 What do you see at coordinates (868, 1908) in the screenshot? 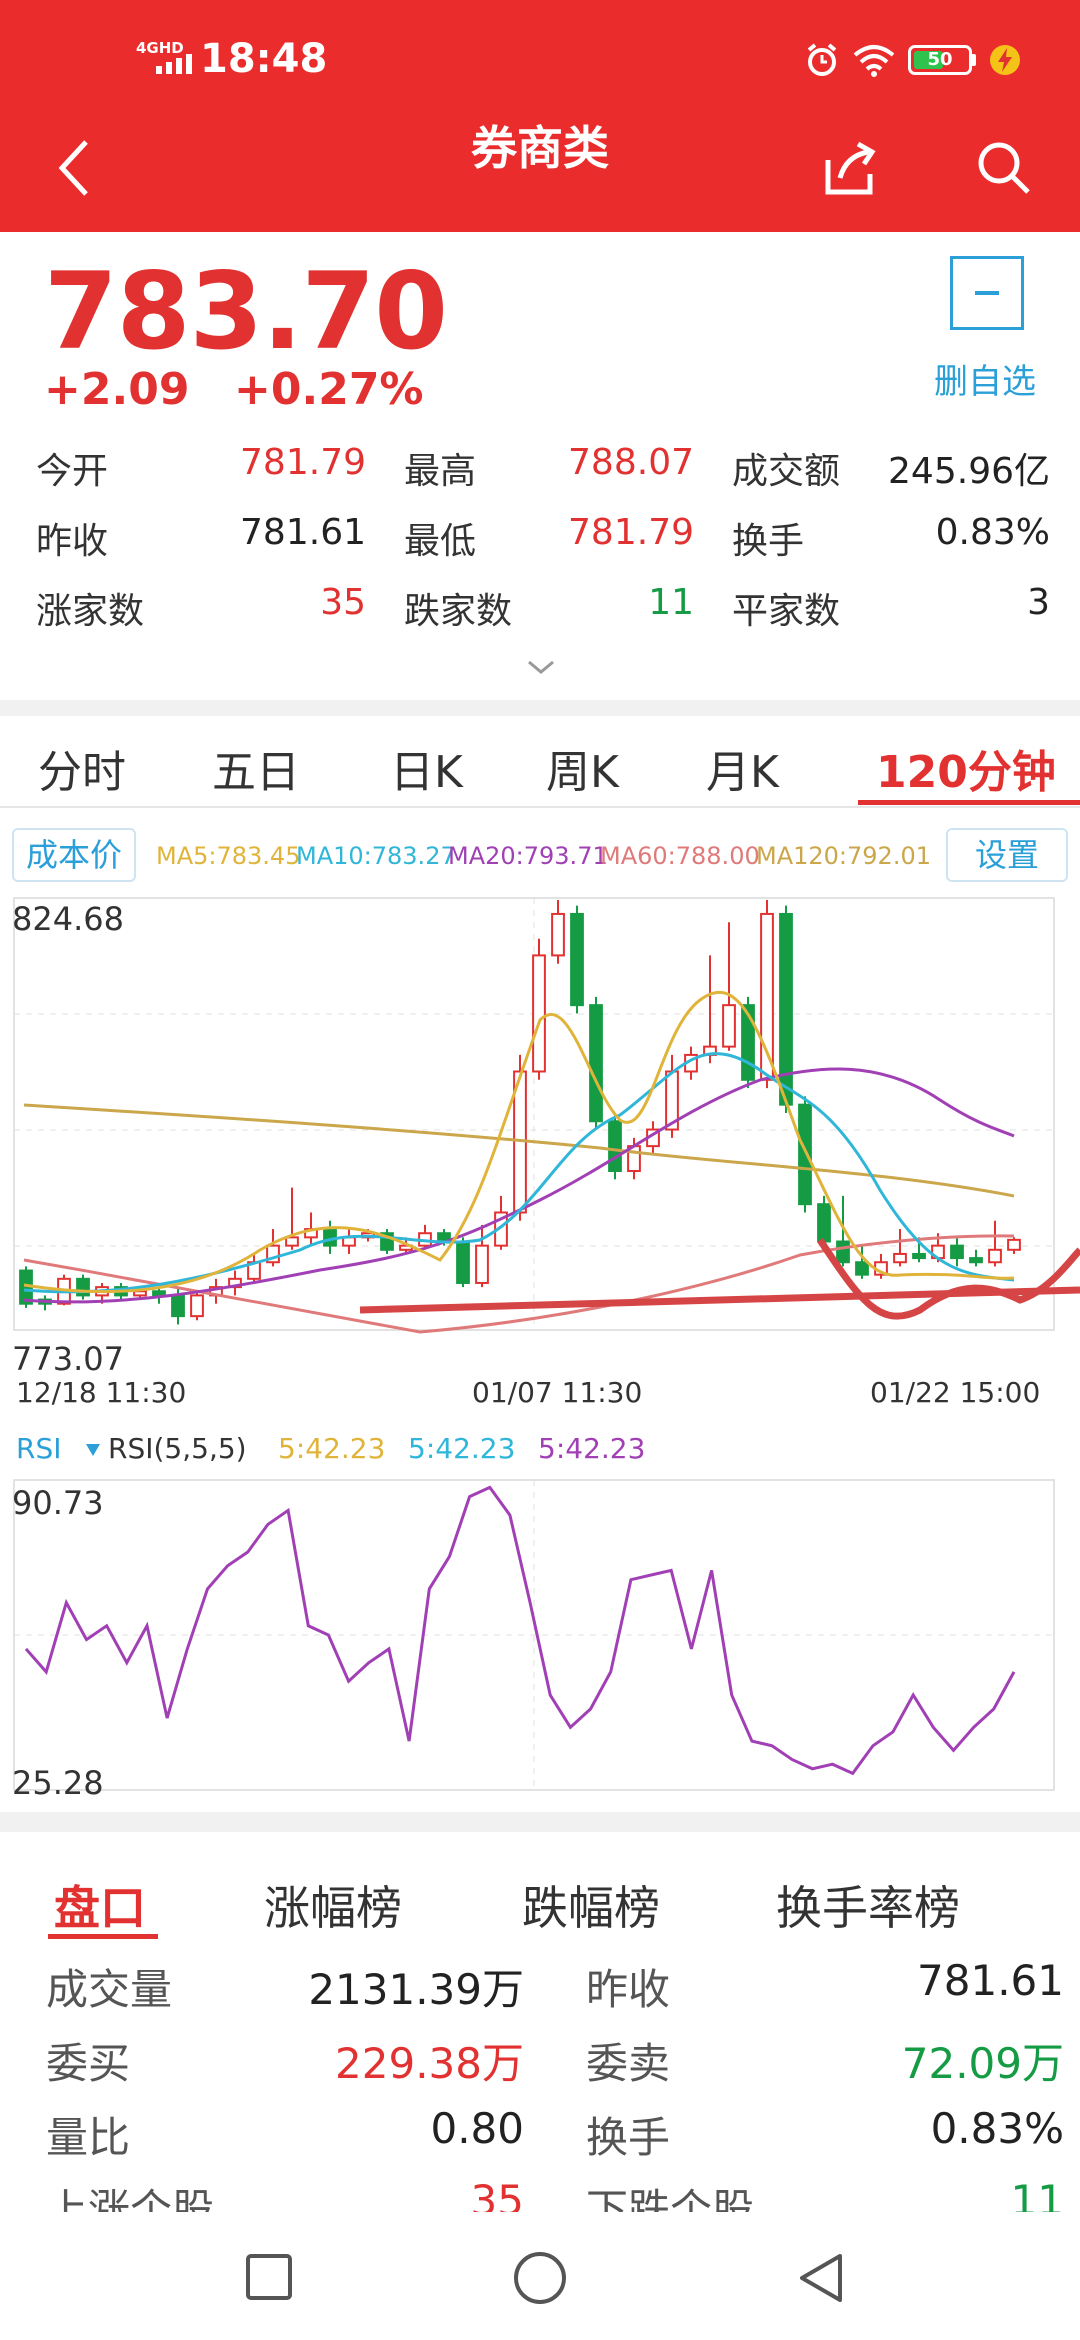
I see `tab-turnover: 换手率榜` at bounding box center [868, 1908].